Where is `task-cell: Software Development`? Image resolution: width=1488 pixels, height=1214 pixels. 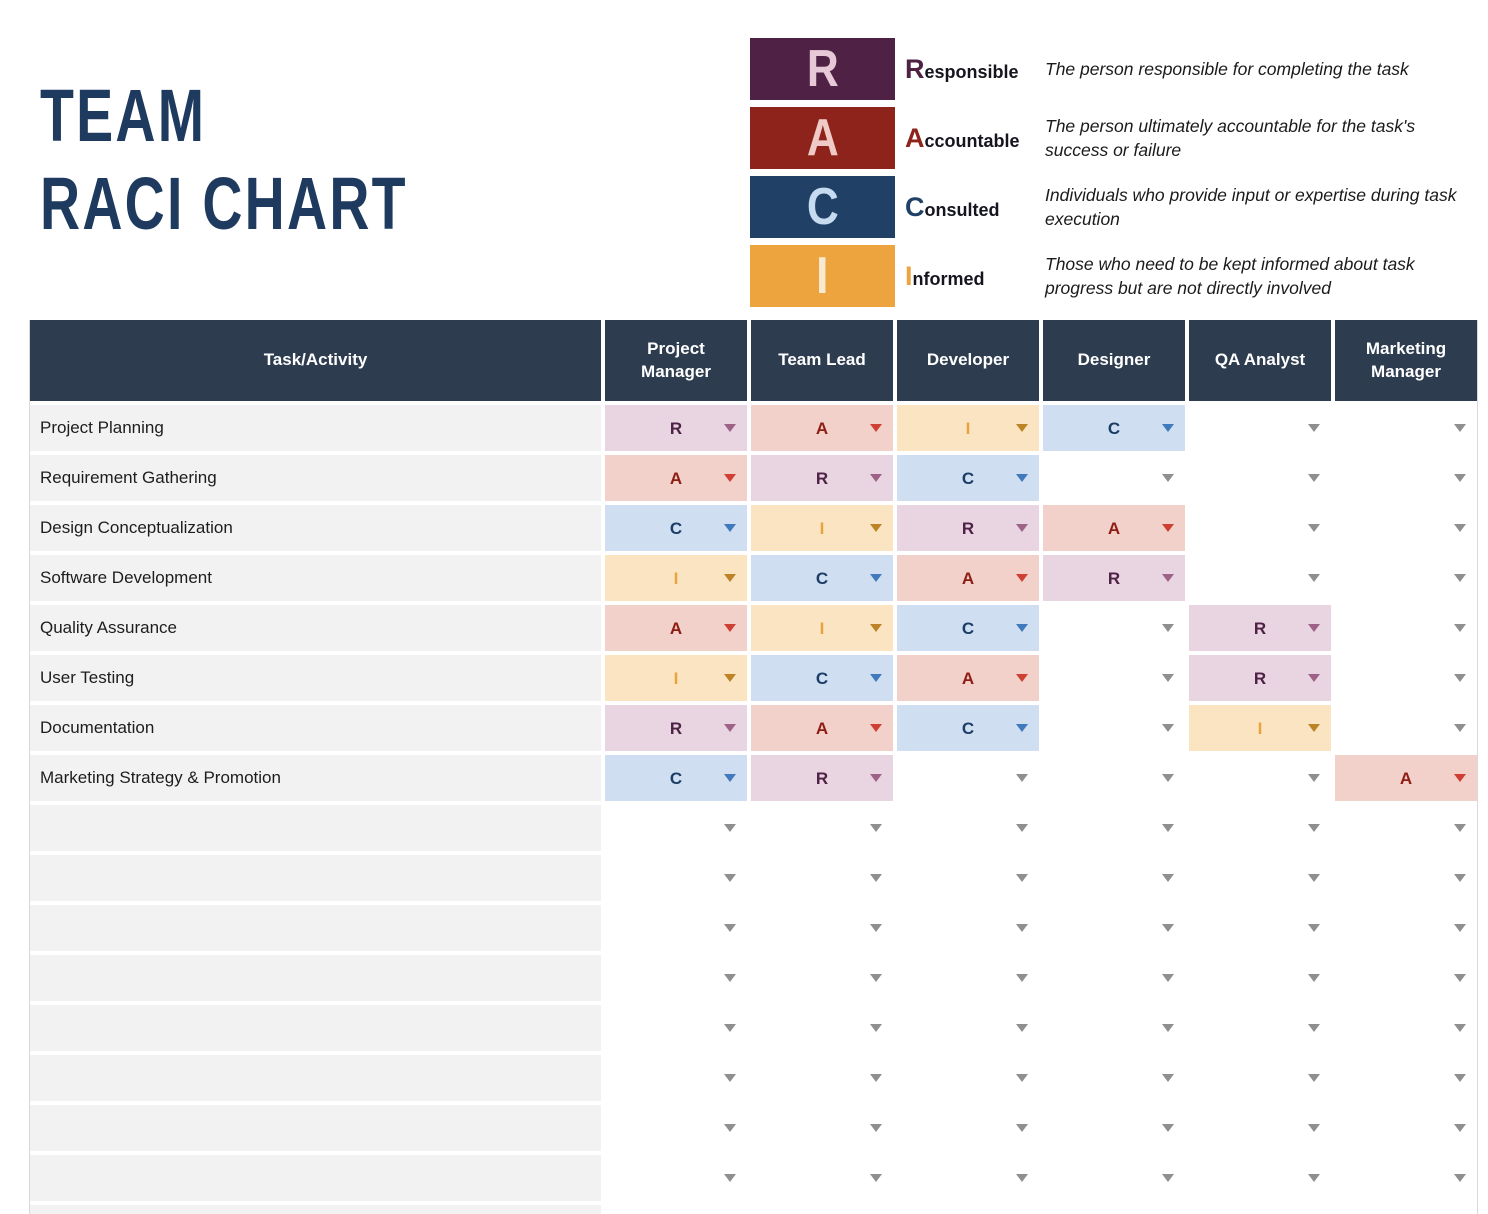 task-cell: Software Development is located at coordinates (315, 578).